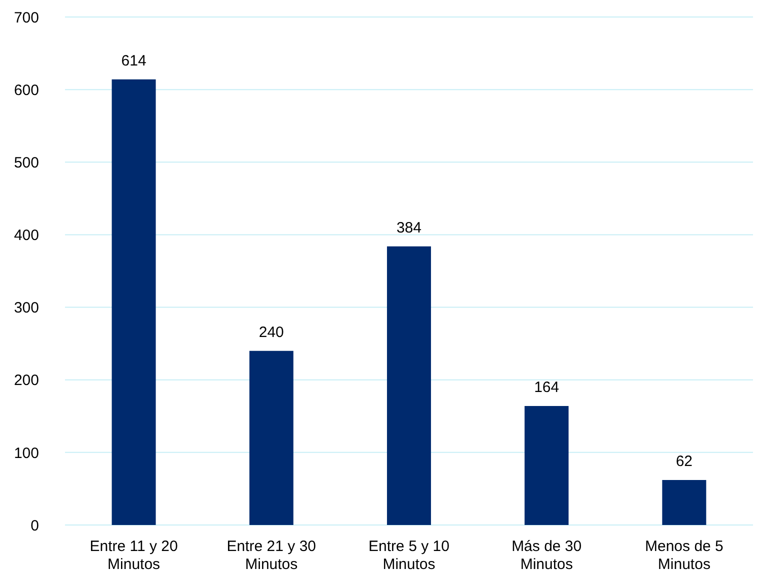 The image size is (763, 588). Describe the element at coordinates (547, 387) in the screenshot. I see `data-label: 164` at that location.